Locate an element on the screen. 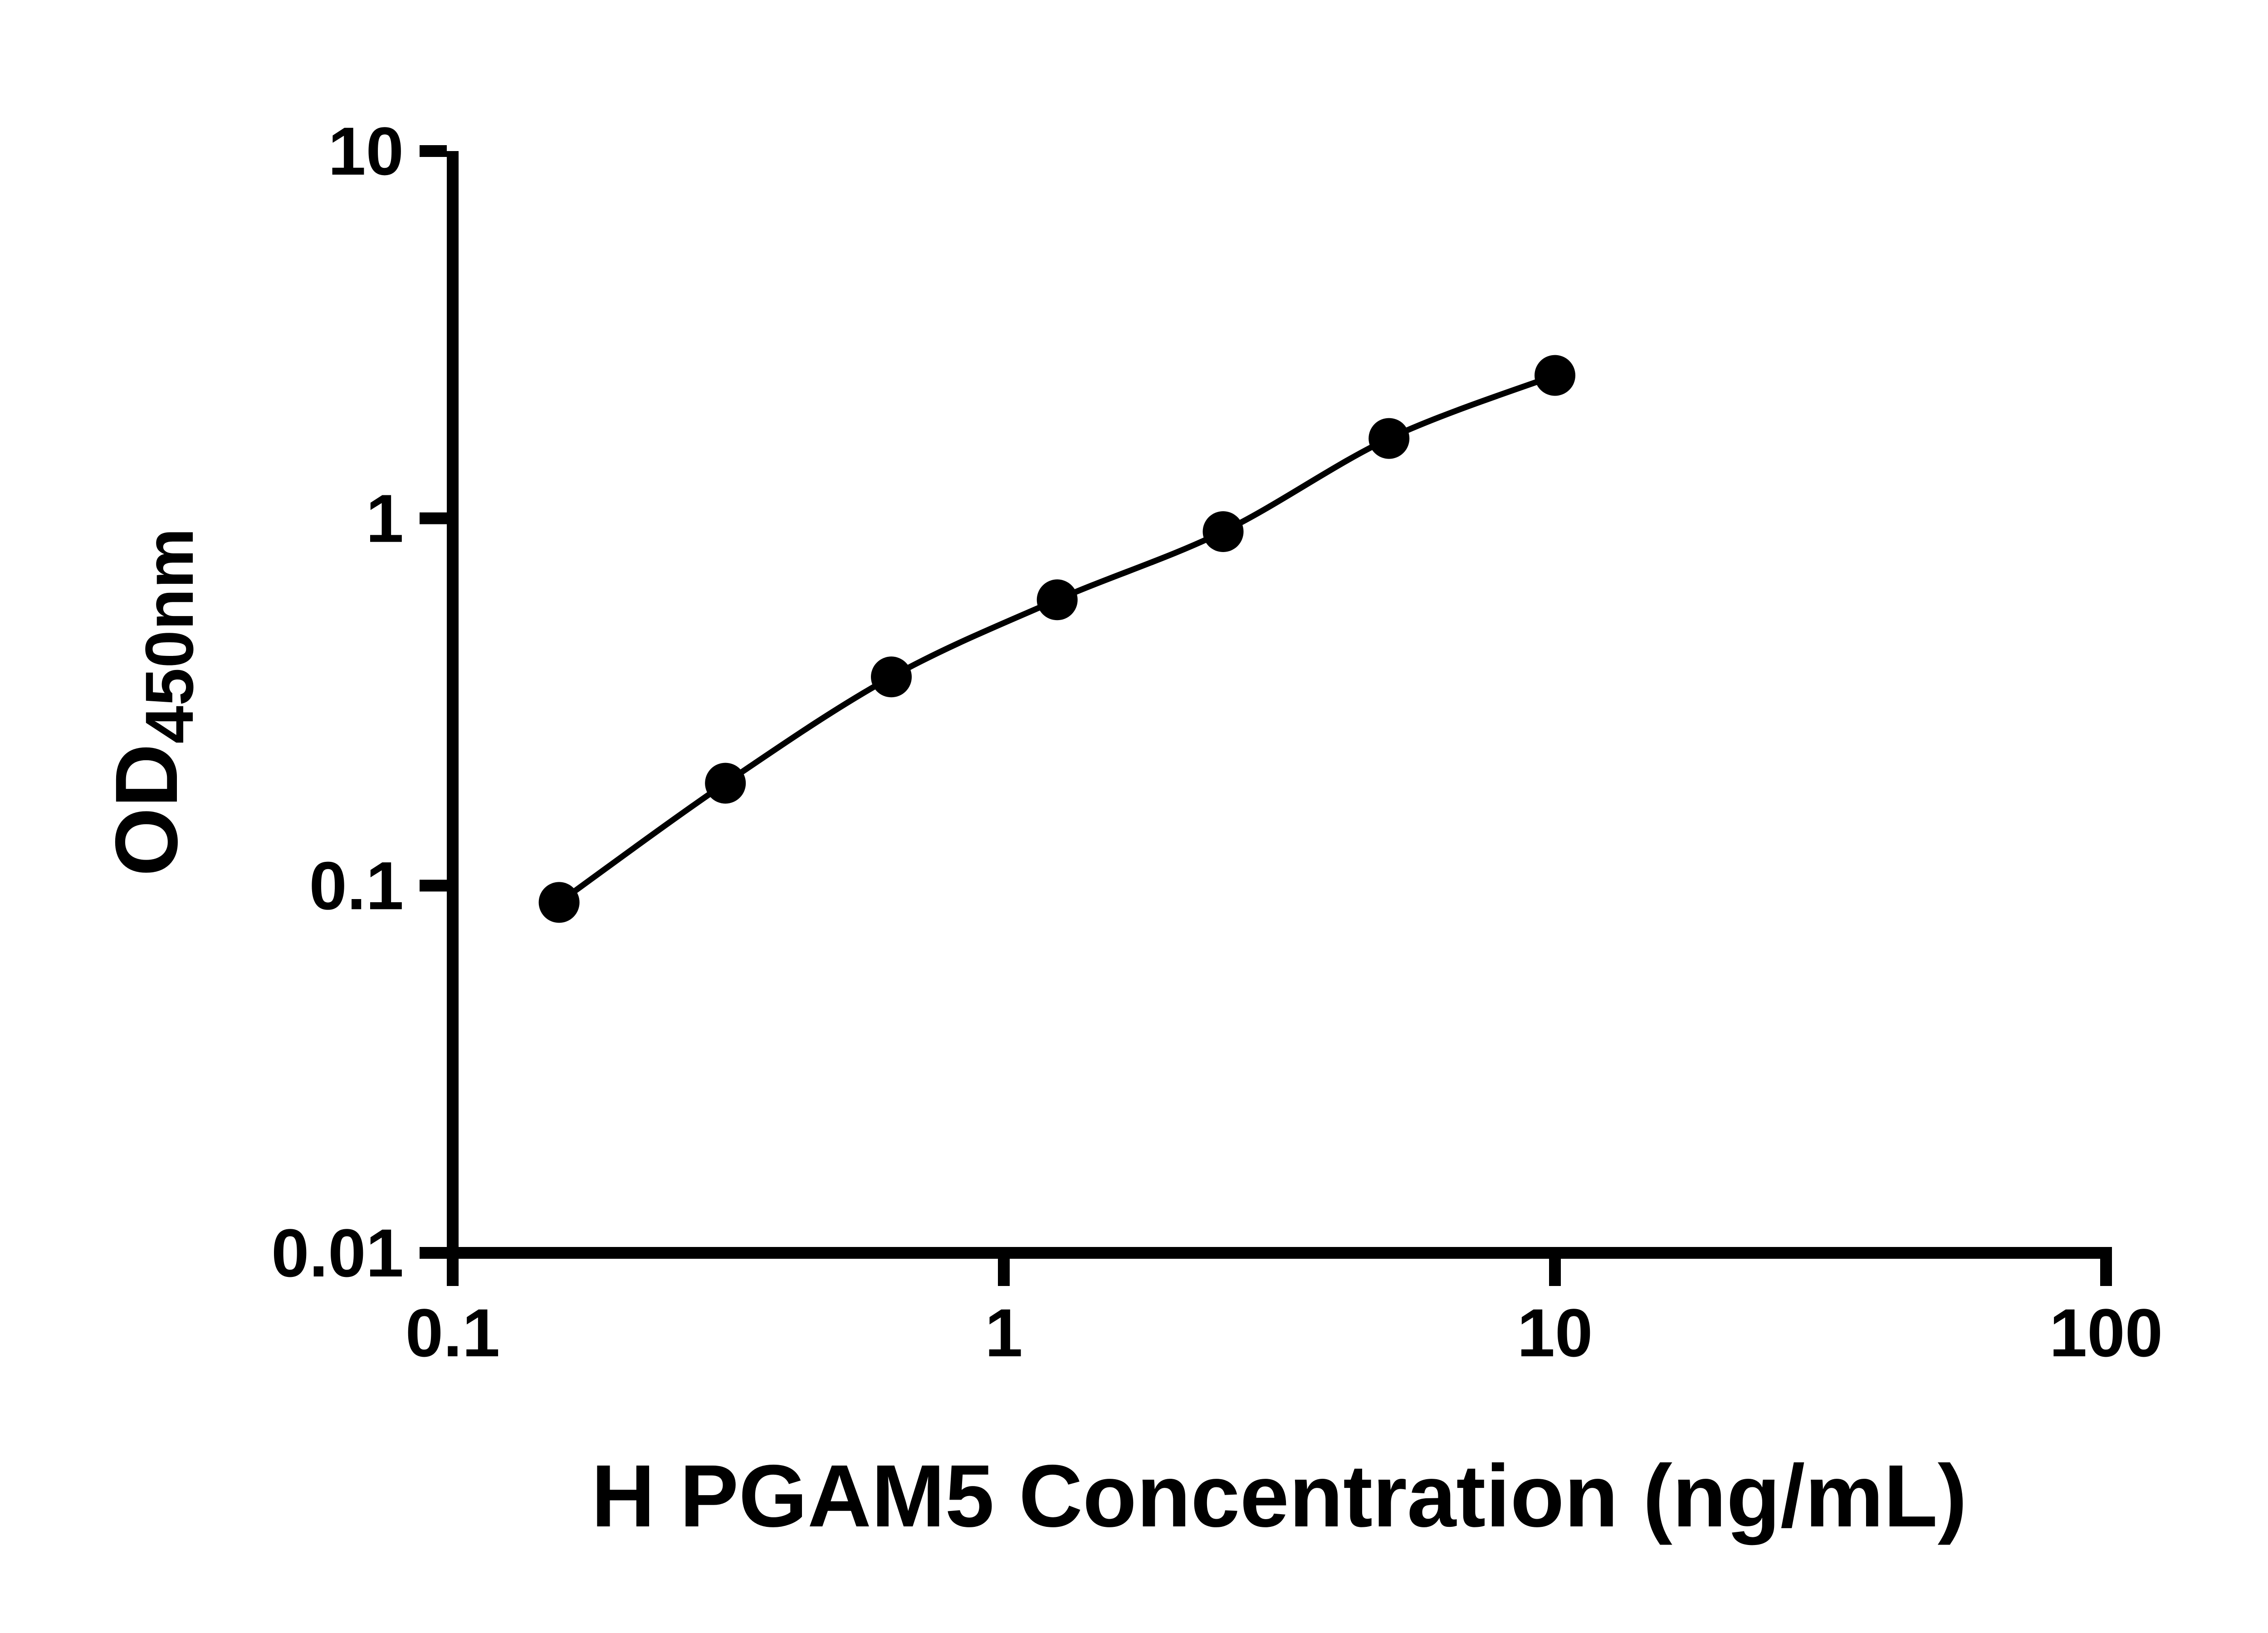 The image size is (2268, 1633). x-tick-label-0: 0.1 is located at coordinates (453, 1333).